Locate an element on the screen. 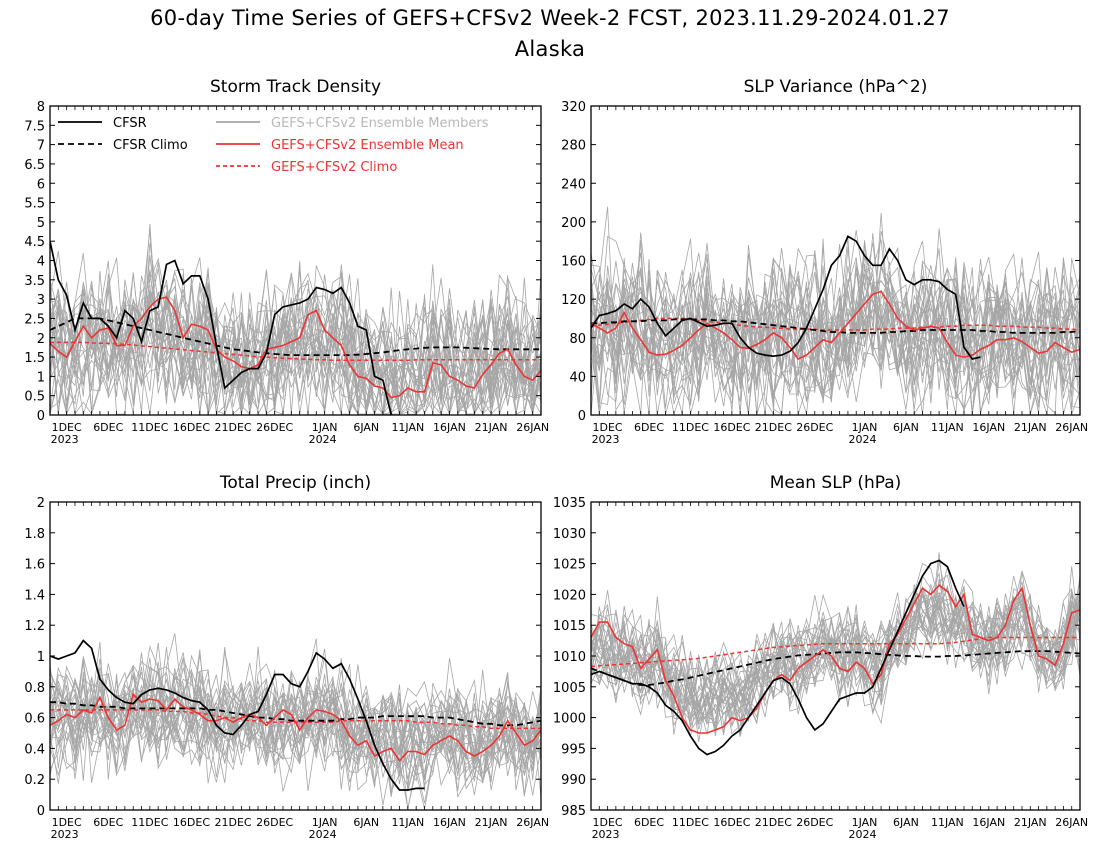 This screenshot has height=850, width=1100. y-tick-label: 1.8 is located at coordinates (34, 534).